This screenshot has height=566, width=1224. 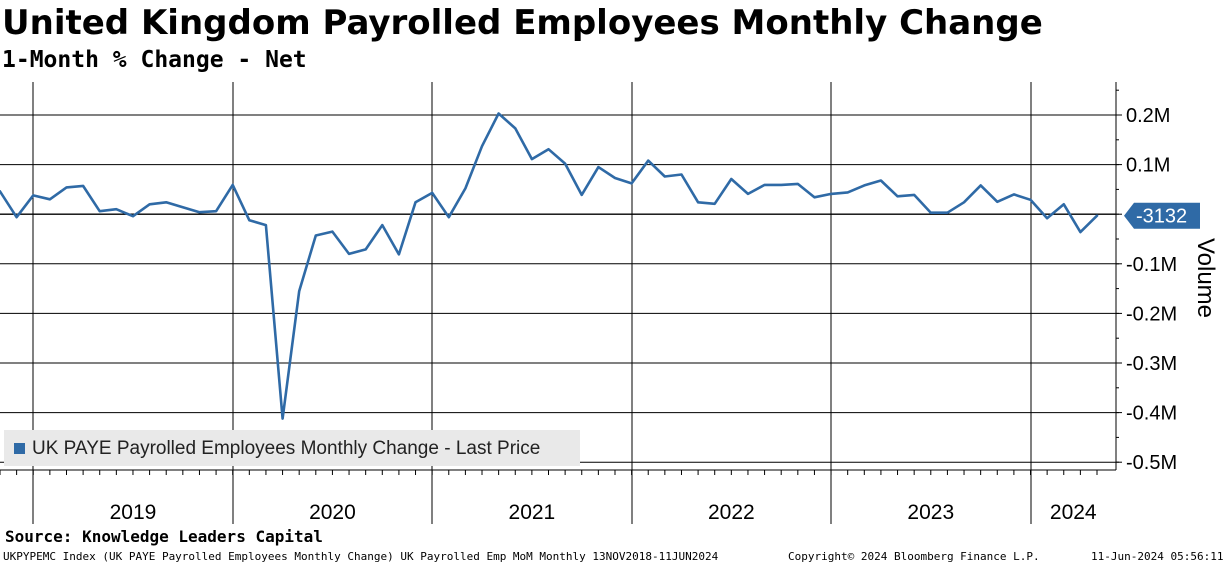 What do you see at coordinates (930, 512) in the screenshot?
I see `x-year-label: 2023` at bounding box center [930, 512].